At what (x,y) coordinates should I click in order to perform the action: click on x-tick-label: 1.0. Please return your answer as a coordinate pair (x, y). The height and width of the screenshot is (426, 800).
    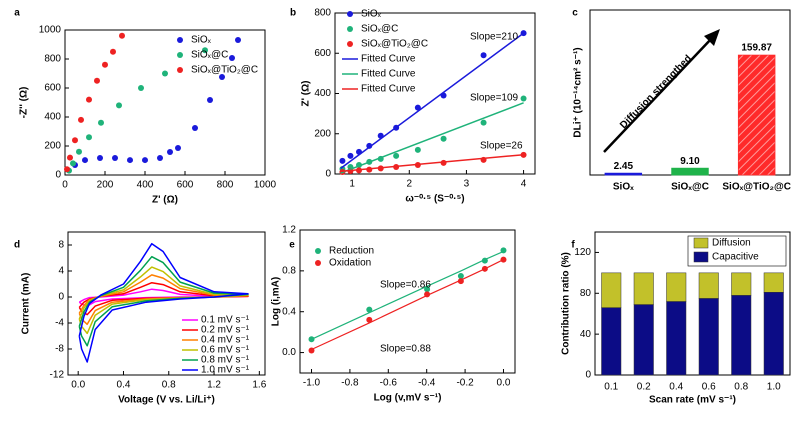
    Looking at the image, I should click on (774, 387).